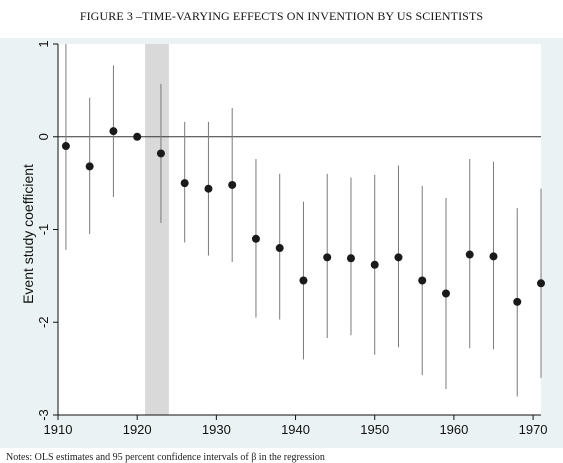  I want to click on x-tick-label: 1970, so click(533, 429).